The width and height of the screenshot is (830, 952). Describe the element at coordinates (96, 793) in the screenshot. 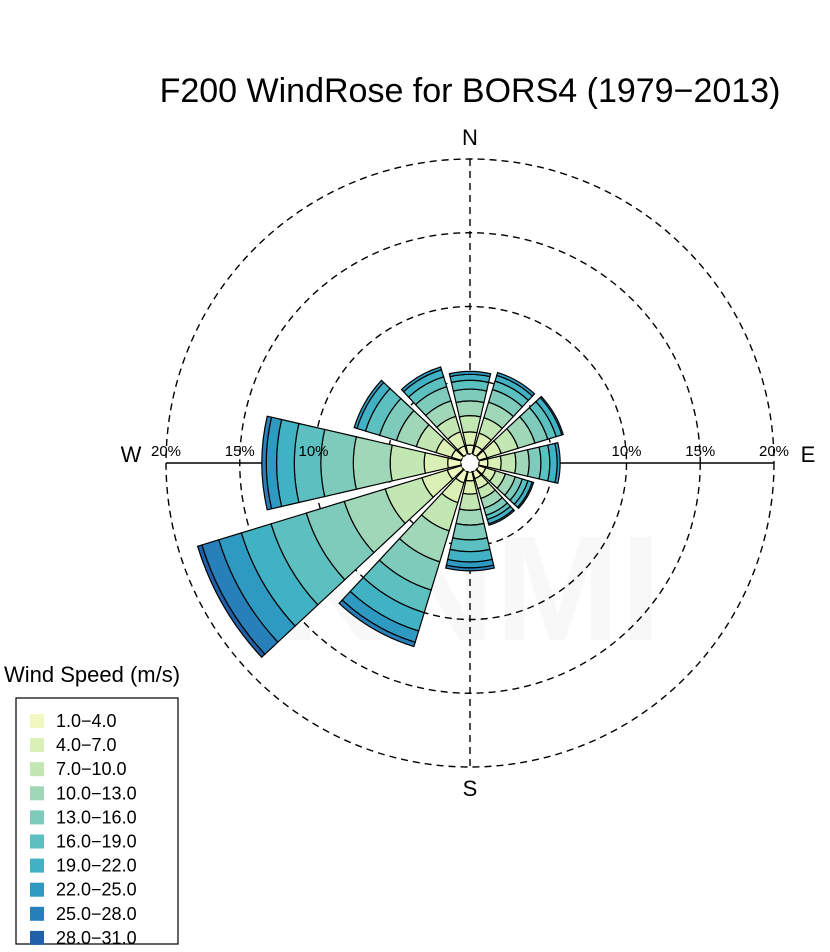

I see `legend-label-3: 10.0−13.0` at that location.